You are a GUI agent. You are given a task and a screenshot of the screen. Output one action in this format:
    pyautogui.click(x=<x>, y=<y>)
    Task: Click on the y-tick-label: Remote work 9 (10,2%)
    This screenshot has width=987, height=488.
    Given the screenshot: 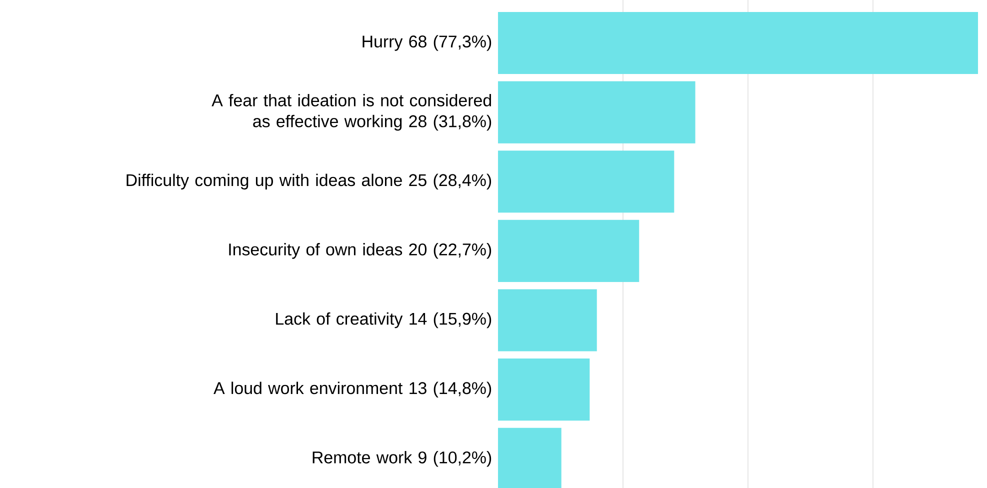 What is the action you would take?
    pyautogui.click(x=402, y=459)
    